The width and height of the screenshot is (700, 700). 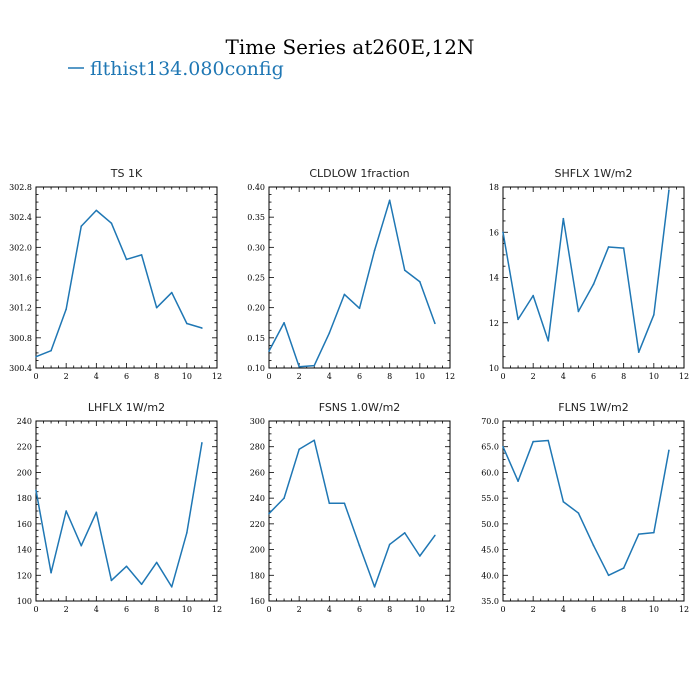 I want to click on y-tick-label: 100, so click(x=24, y=601).